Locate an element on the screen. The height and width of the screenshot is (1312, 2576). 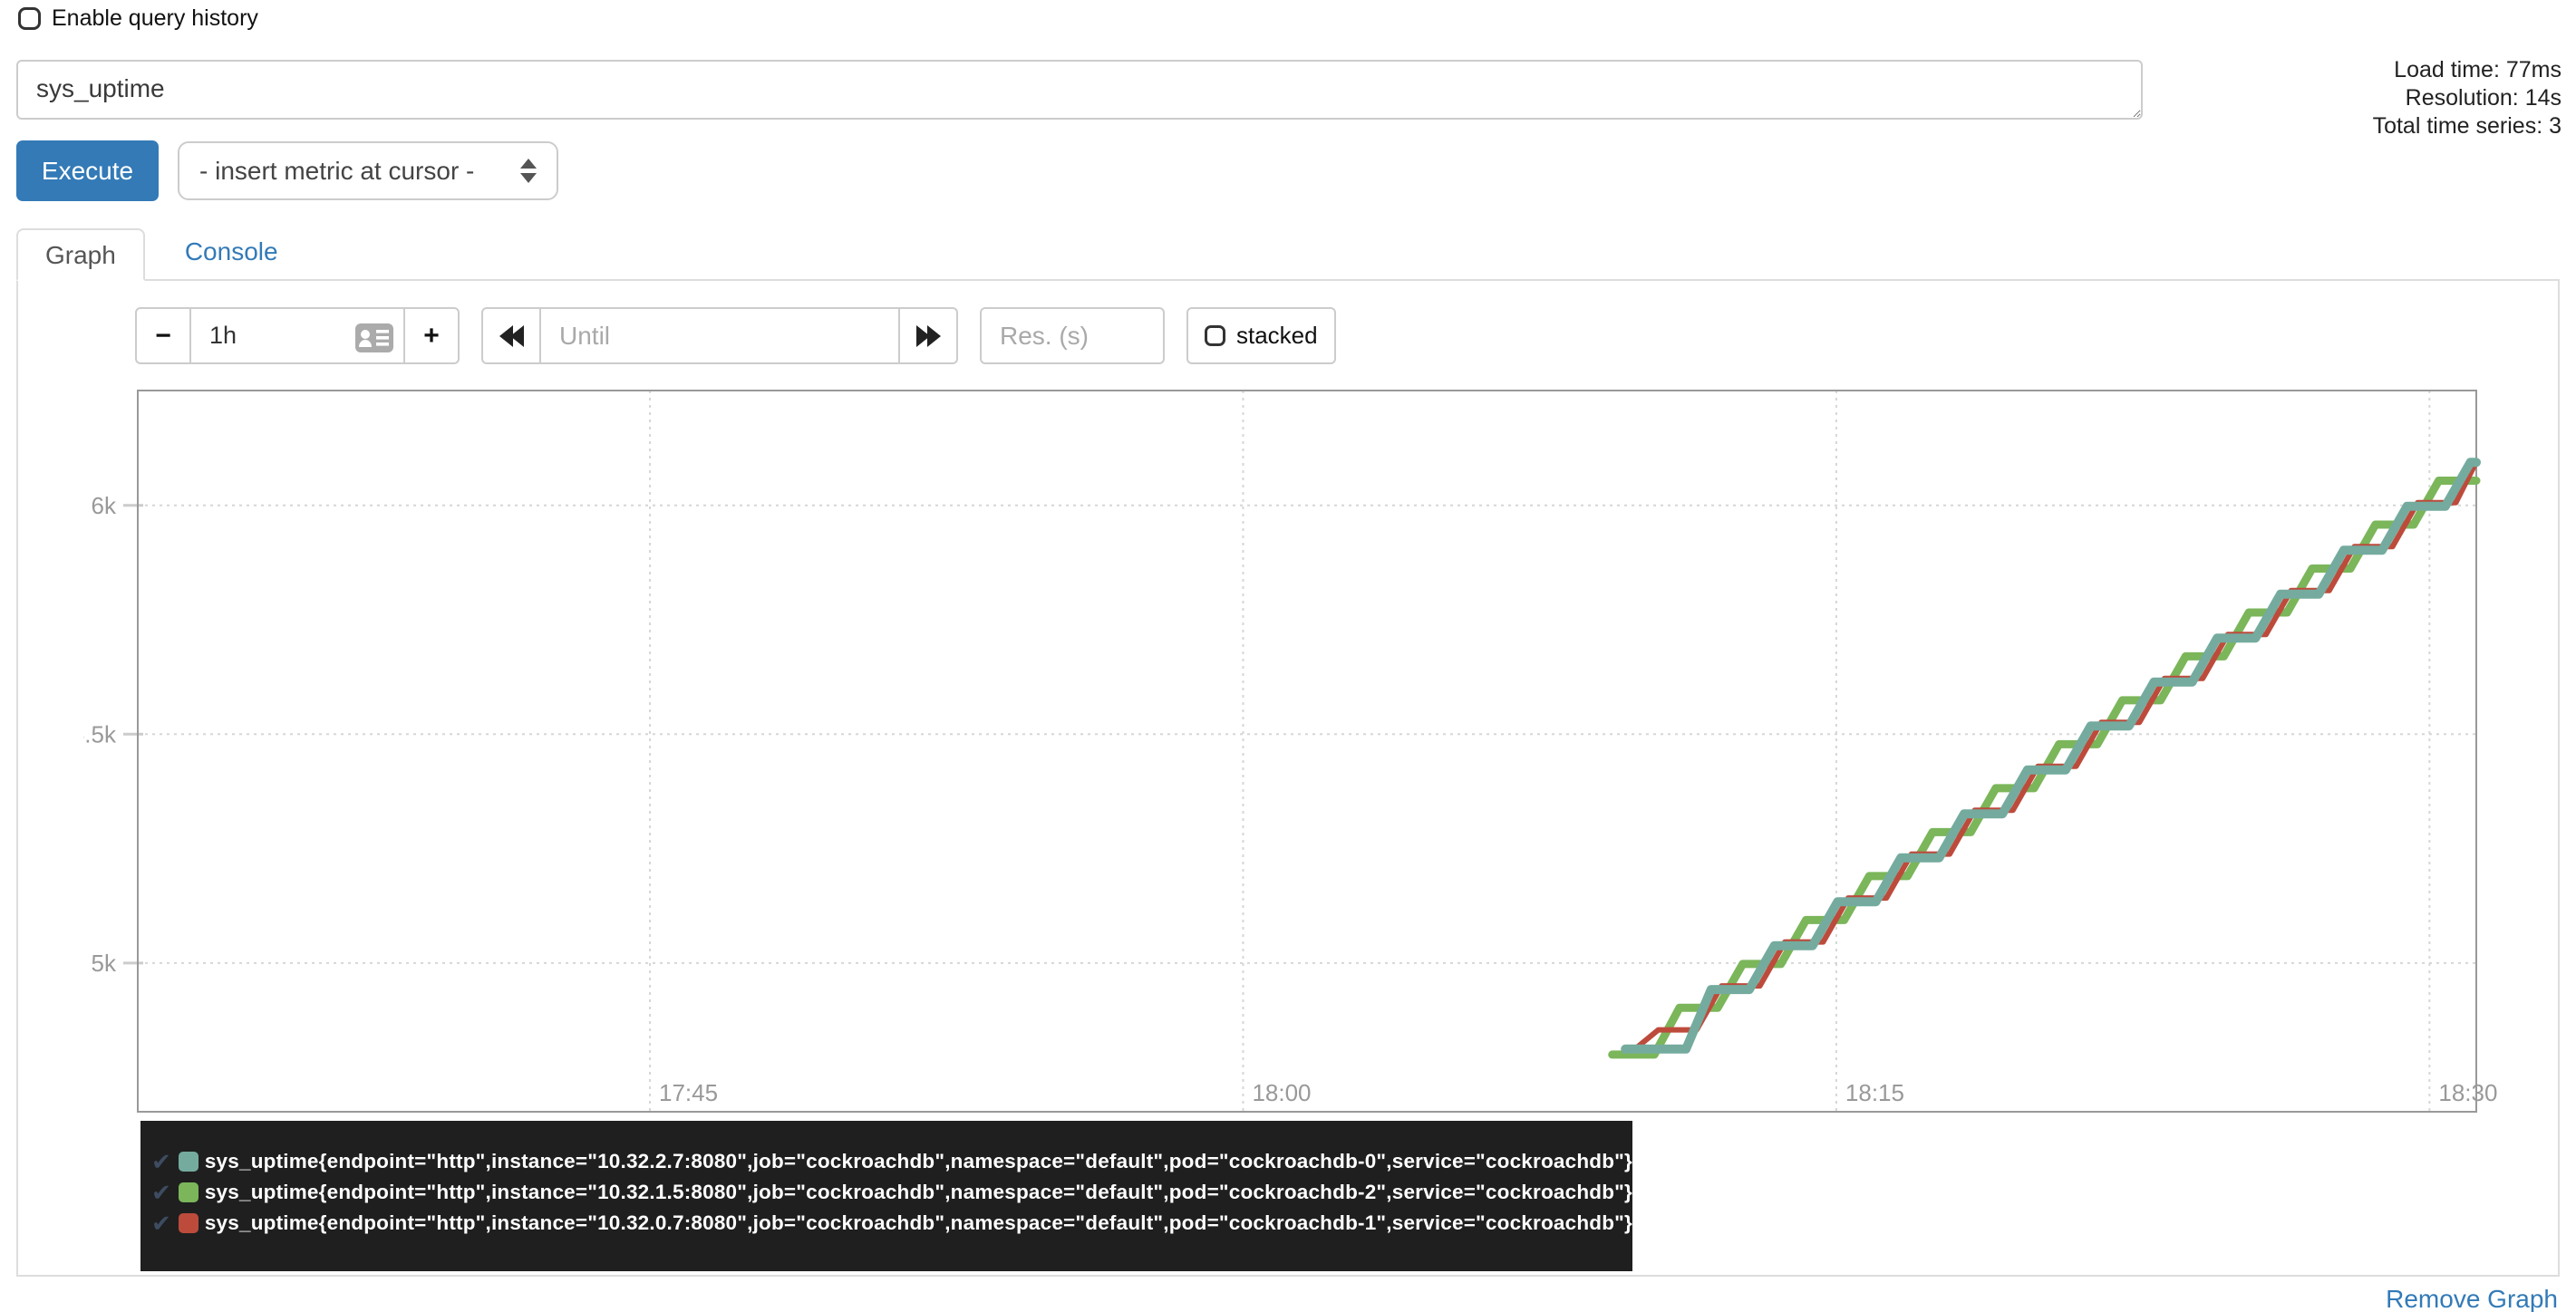
contact-card-autofill-icon is located at coordinates (374, 338).